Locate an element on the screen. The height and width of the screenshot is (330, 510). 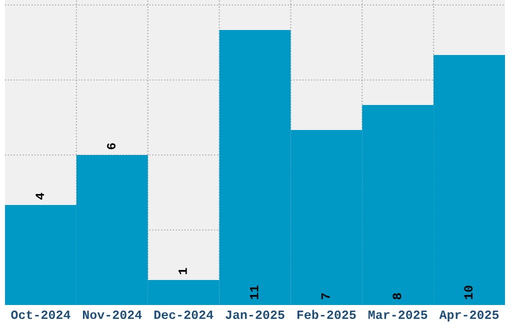
x-tick-label: Jan-2025 is located at coordinates (255, 315).